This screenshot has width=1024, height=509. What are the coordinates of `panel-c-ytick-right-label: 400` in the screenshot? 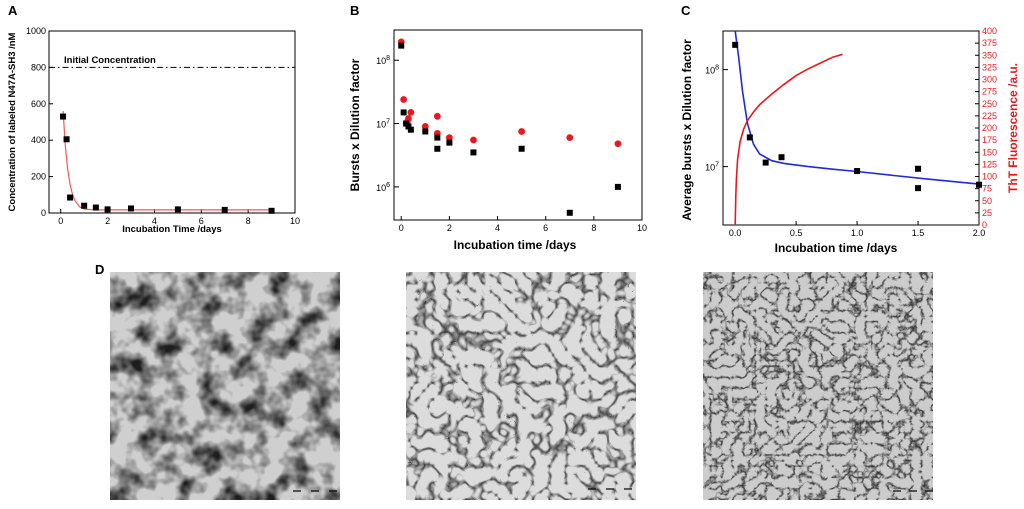 It's located at (989, 31).